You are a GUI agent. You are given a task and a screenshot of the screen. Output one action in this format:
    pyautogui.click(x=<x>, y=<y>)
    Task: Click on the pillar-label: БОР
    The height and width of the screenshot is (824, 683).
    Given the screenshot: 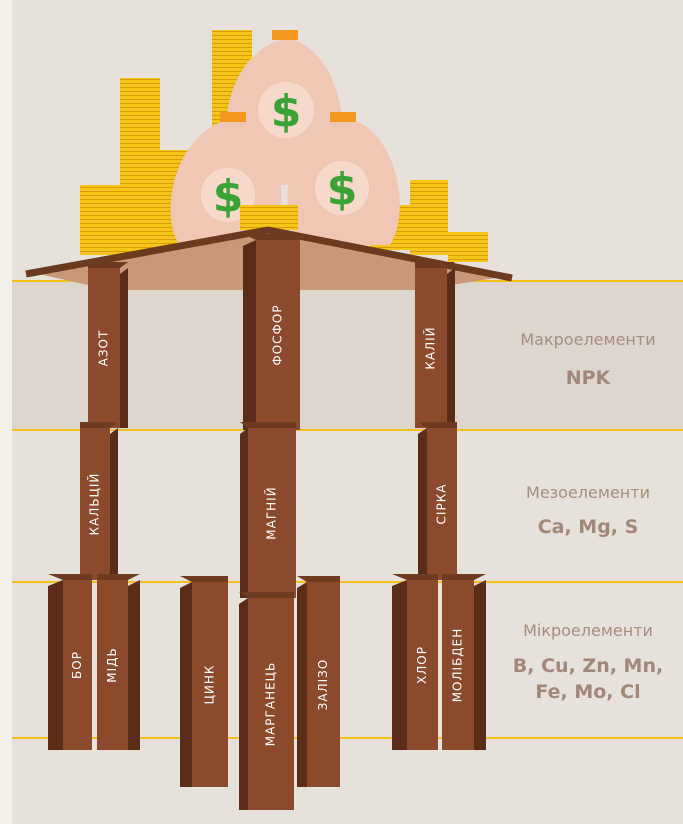 What is the action you would take?
    pyautogui.click(x=77, y=665)
    